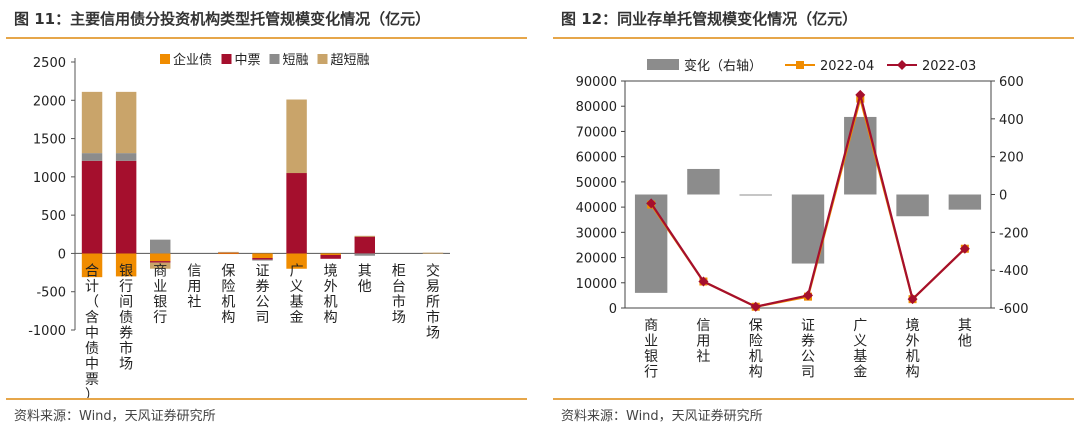 The height and width of the screenshot is (429, 1080). I want to click on left-legend-label: 短融, so click(296, 60).